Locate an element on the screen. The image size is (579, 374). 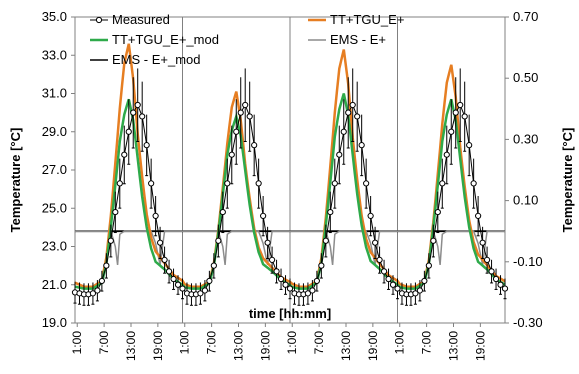
y-tick-label: 25.0 is located at coordinates (54, 207).